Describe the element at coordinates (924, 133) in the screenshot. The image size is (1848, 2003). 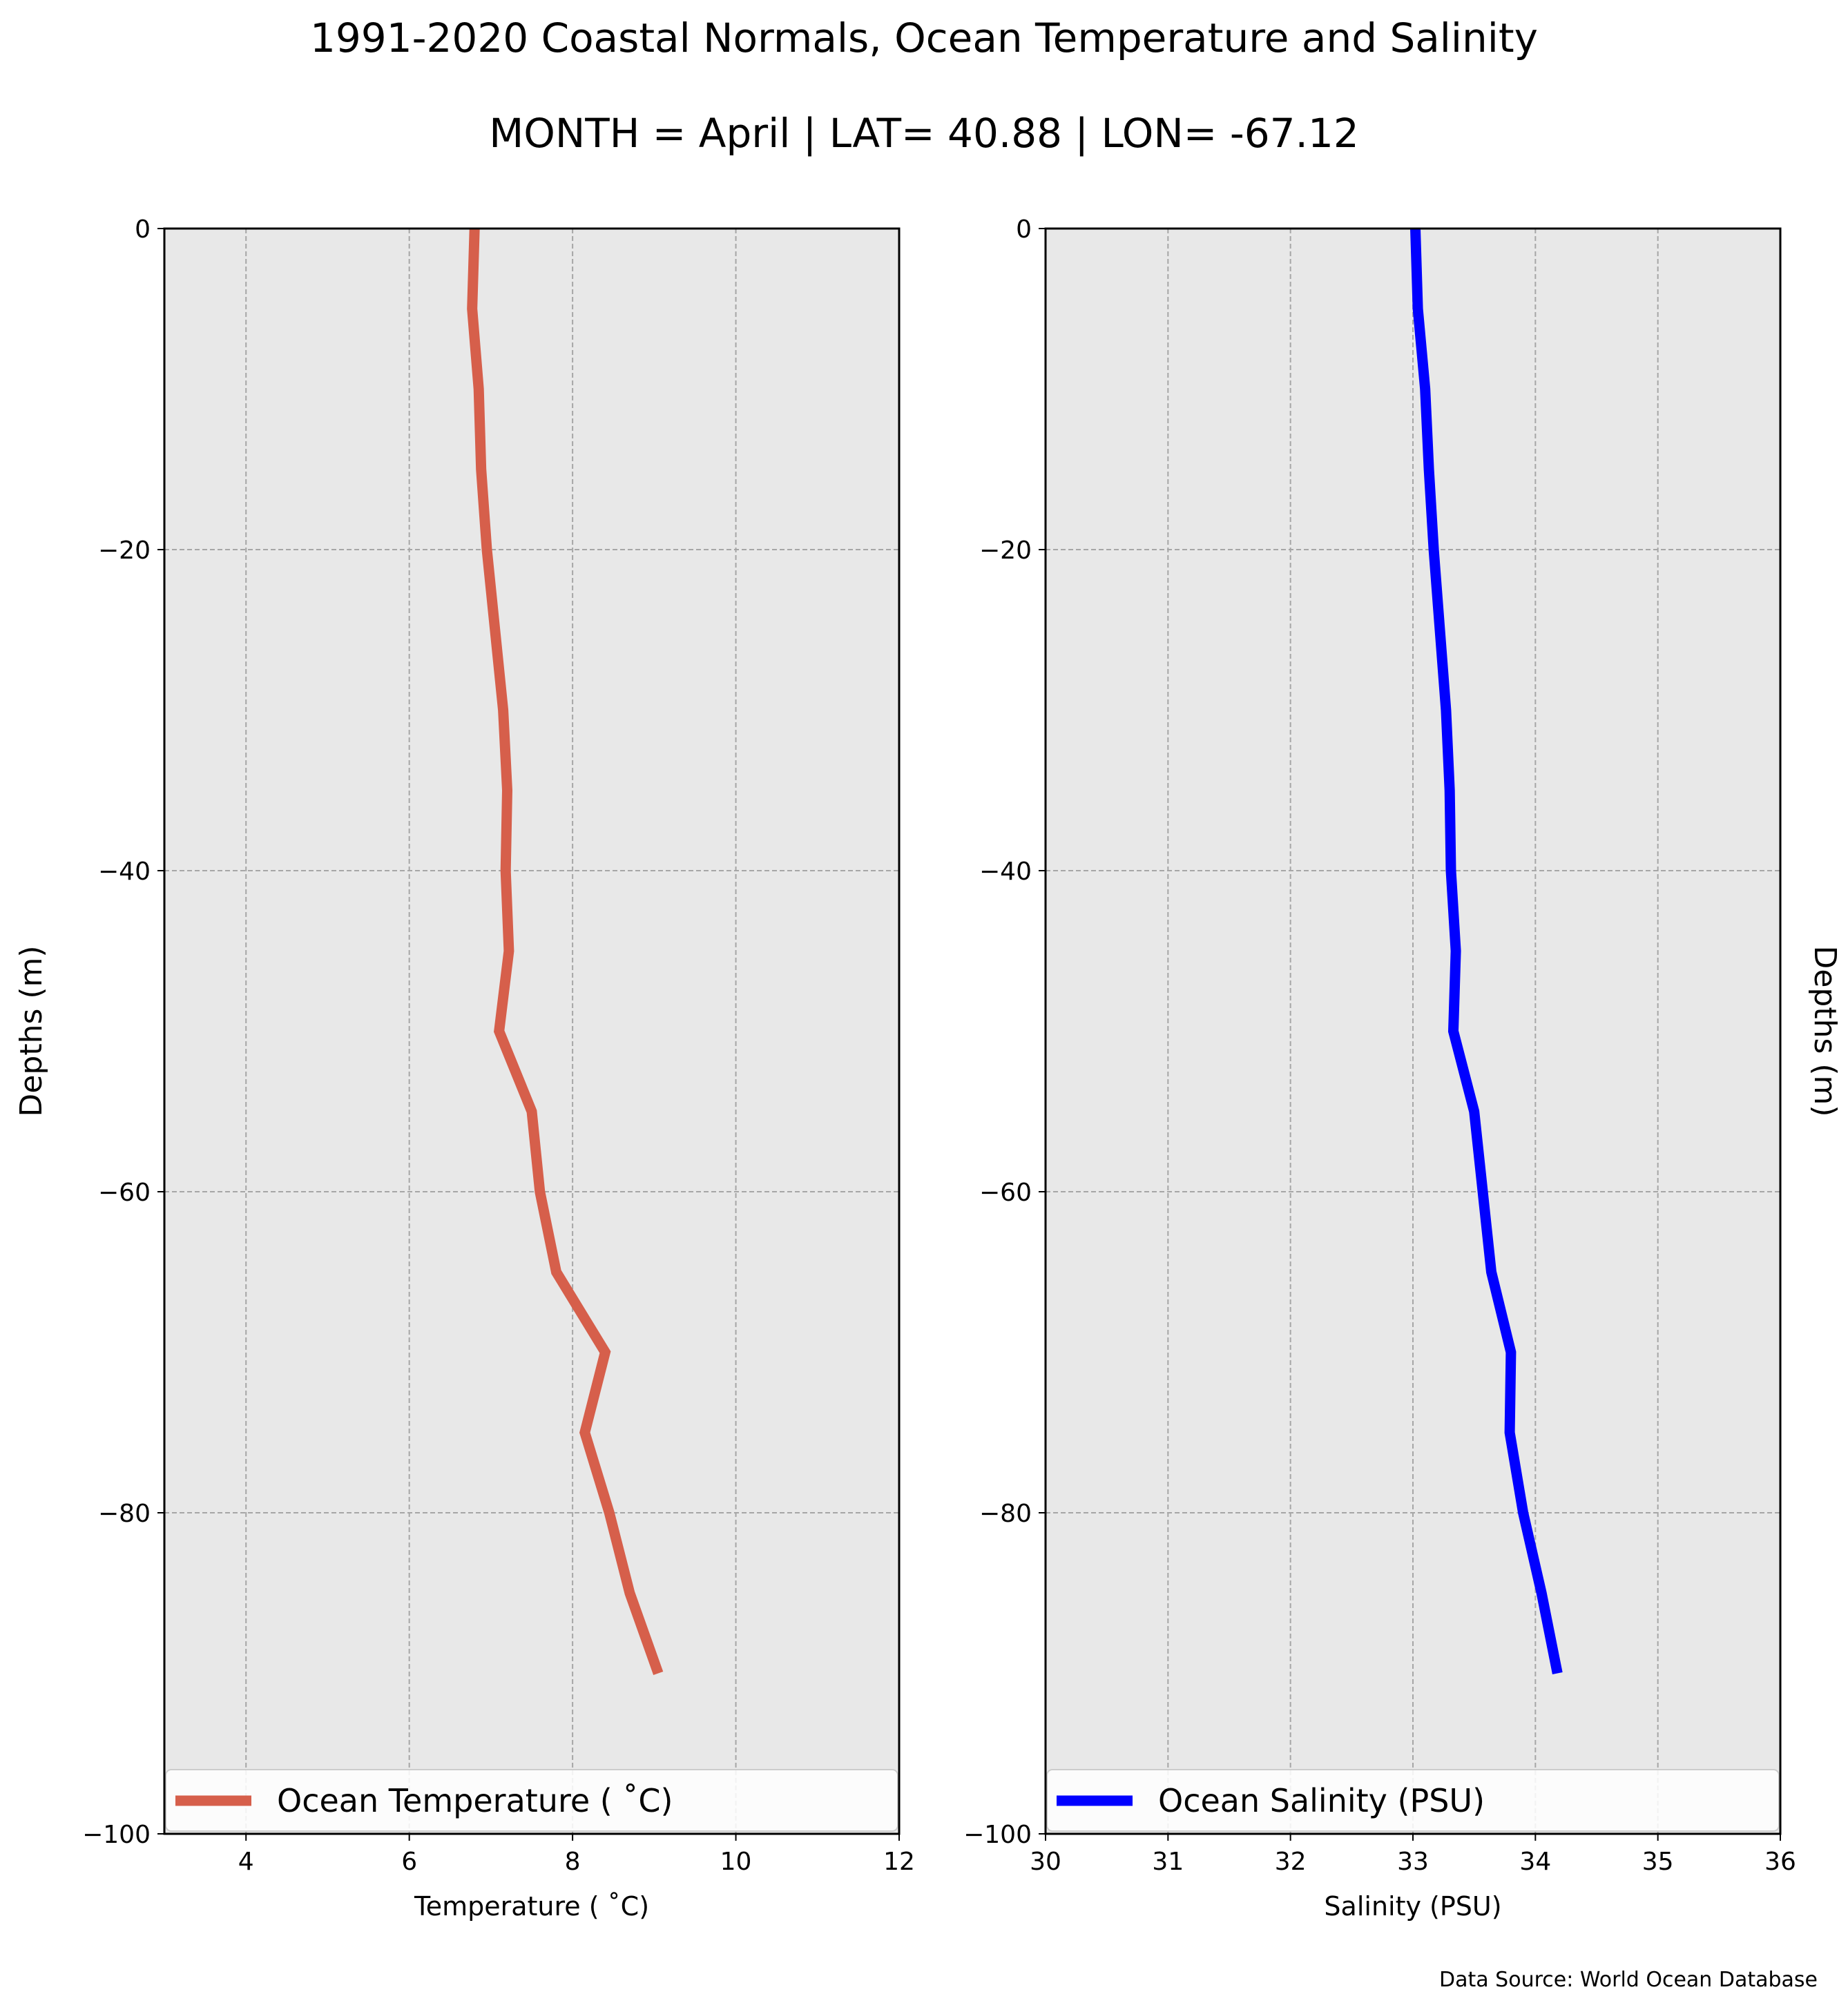
I see `chart-subtitle: MONTH = April | LAT= 40.88 | LON= -67.12` at that location.